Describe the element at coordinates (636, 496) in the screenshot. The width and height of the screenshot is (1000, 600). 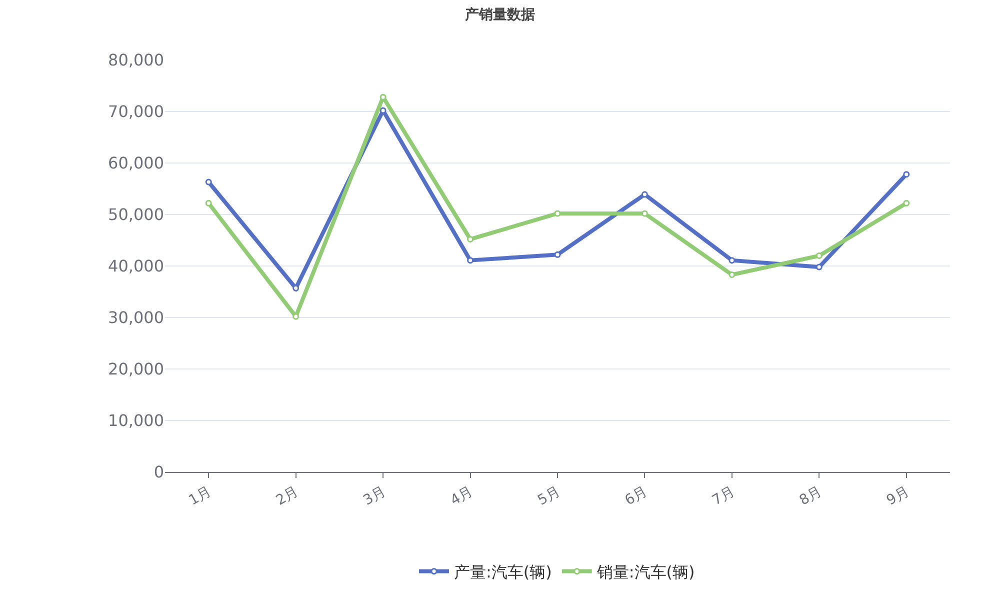
I see `x-tick-label: 6月` at that location.